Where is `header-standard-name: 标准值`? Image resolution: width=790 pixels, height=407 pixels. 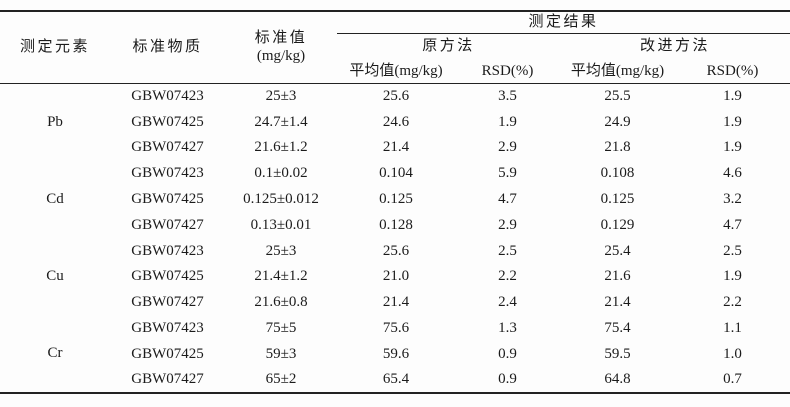
header-standard-name: 标准值 is located at coordinates (281, 38).